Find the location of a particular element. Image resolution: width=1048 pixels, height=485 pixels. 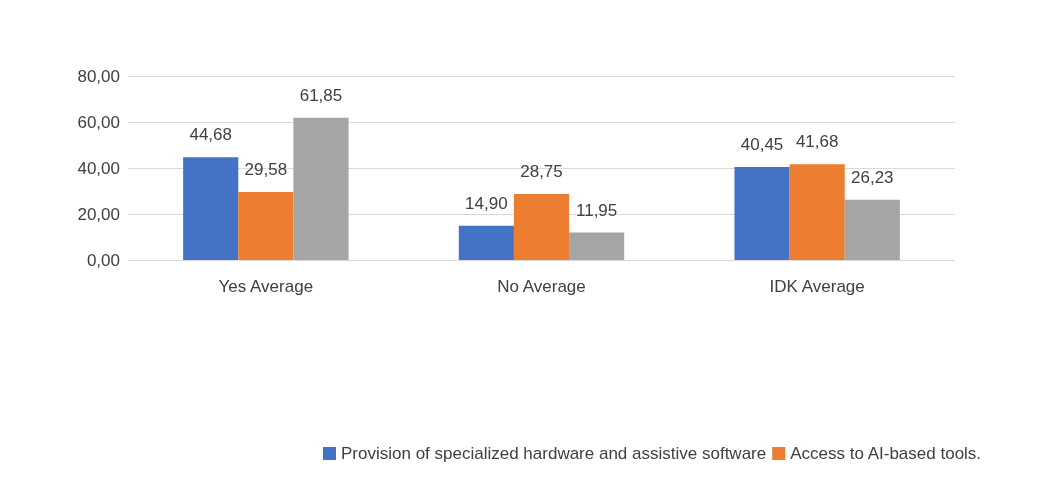

data-label: 44,68 is located at coordinates (210, 135).